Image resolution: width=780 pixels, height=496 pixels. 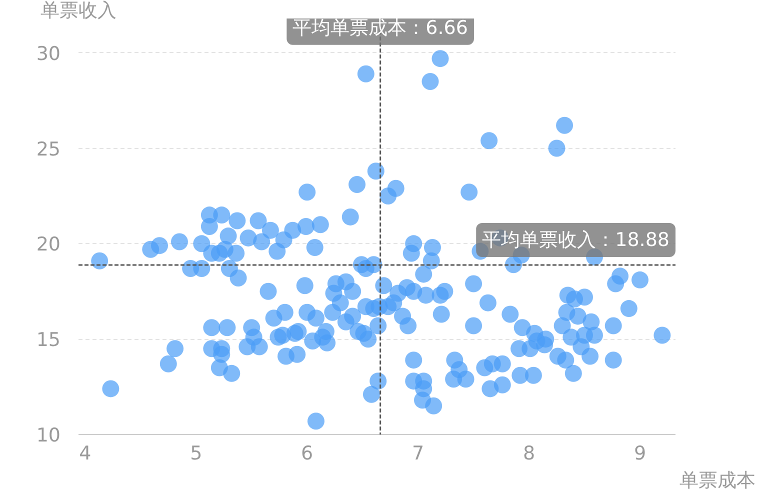 I want to click on x-tick-label: 7, so click(x=418, y=453).